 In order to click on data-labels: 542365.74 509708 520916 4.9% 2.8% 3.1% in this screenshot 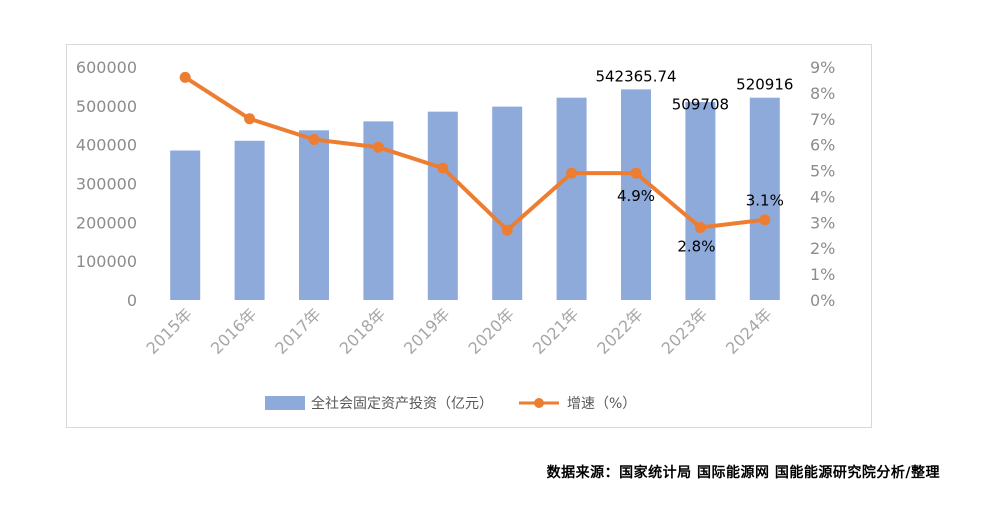, I will do `click(694, 161)`.